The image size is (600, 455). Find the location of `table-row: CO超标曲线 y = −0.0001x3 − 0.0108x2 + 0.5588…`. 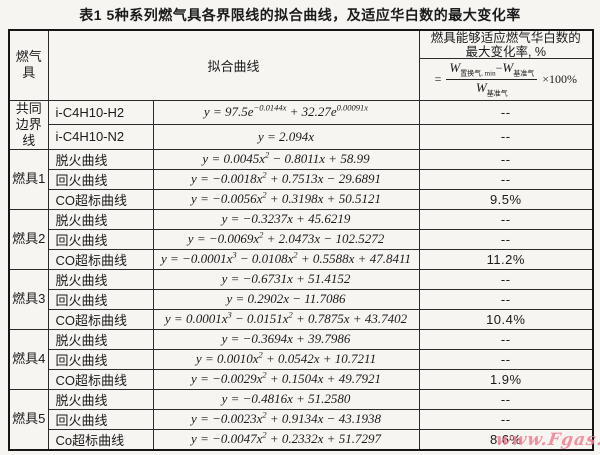

table-row: CO超标曲线 y = −0.0001x3 − 0.0108x2 + 0.5588… is located at coordinates (301, 259).